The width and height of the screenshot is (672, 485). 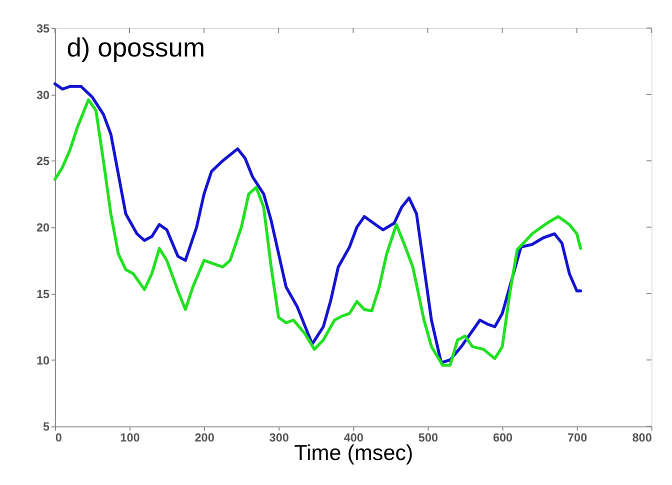 What do you see at coordinates (642, 438) in the screenshot?
I see `x-tick-label: 800` at bounding box center [642, 438].